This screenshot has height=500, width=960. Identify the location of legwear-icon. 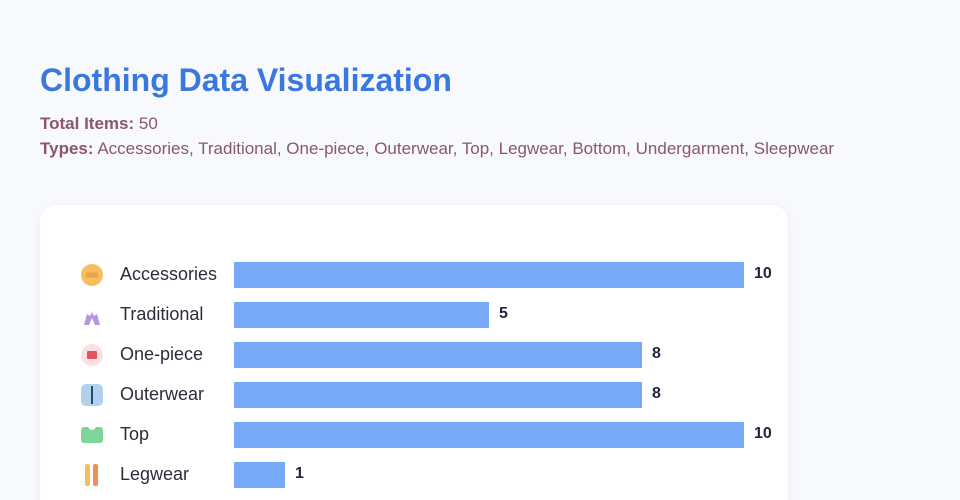
(92, 475).